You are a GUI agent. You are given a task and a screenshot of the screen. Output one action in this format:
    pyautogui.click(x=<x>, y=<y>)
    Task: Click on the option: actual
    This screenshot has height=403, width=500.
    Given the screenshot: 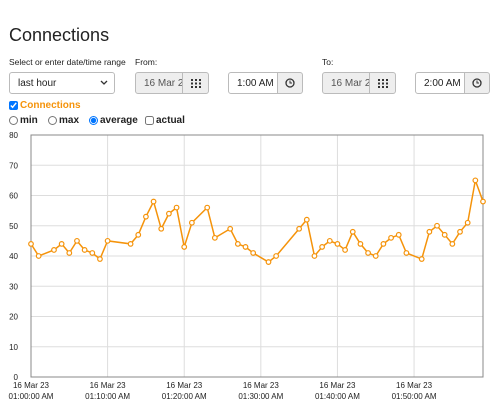 What is the action you would take?
    pyautogui.click(x=165, y=120)
    